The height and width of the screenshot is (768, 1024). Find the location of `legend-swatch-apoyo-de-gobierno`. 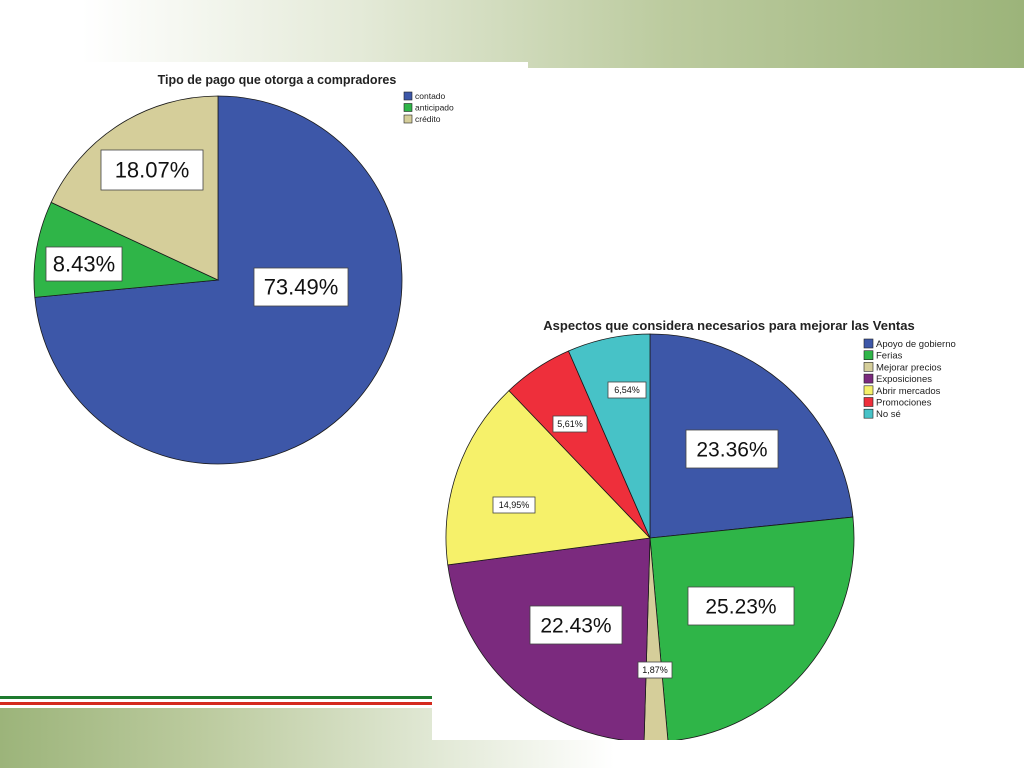

legend-swatch-apoyo-de-gobierno is located at coordinates (868, 343).